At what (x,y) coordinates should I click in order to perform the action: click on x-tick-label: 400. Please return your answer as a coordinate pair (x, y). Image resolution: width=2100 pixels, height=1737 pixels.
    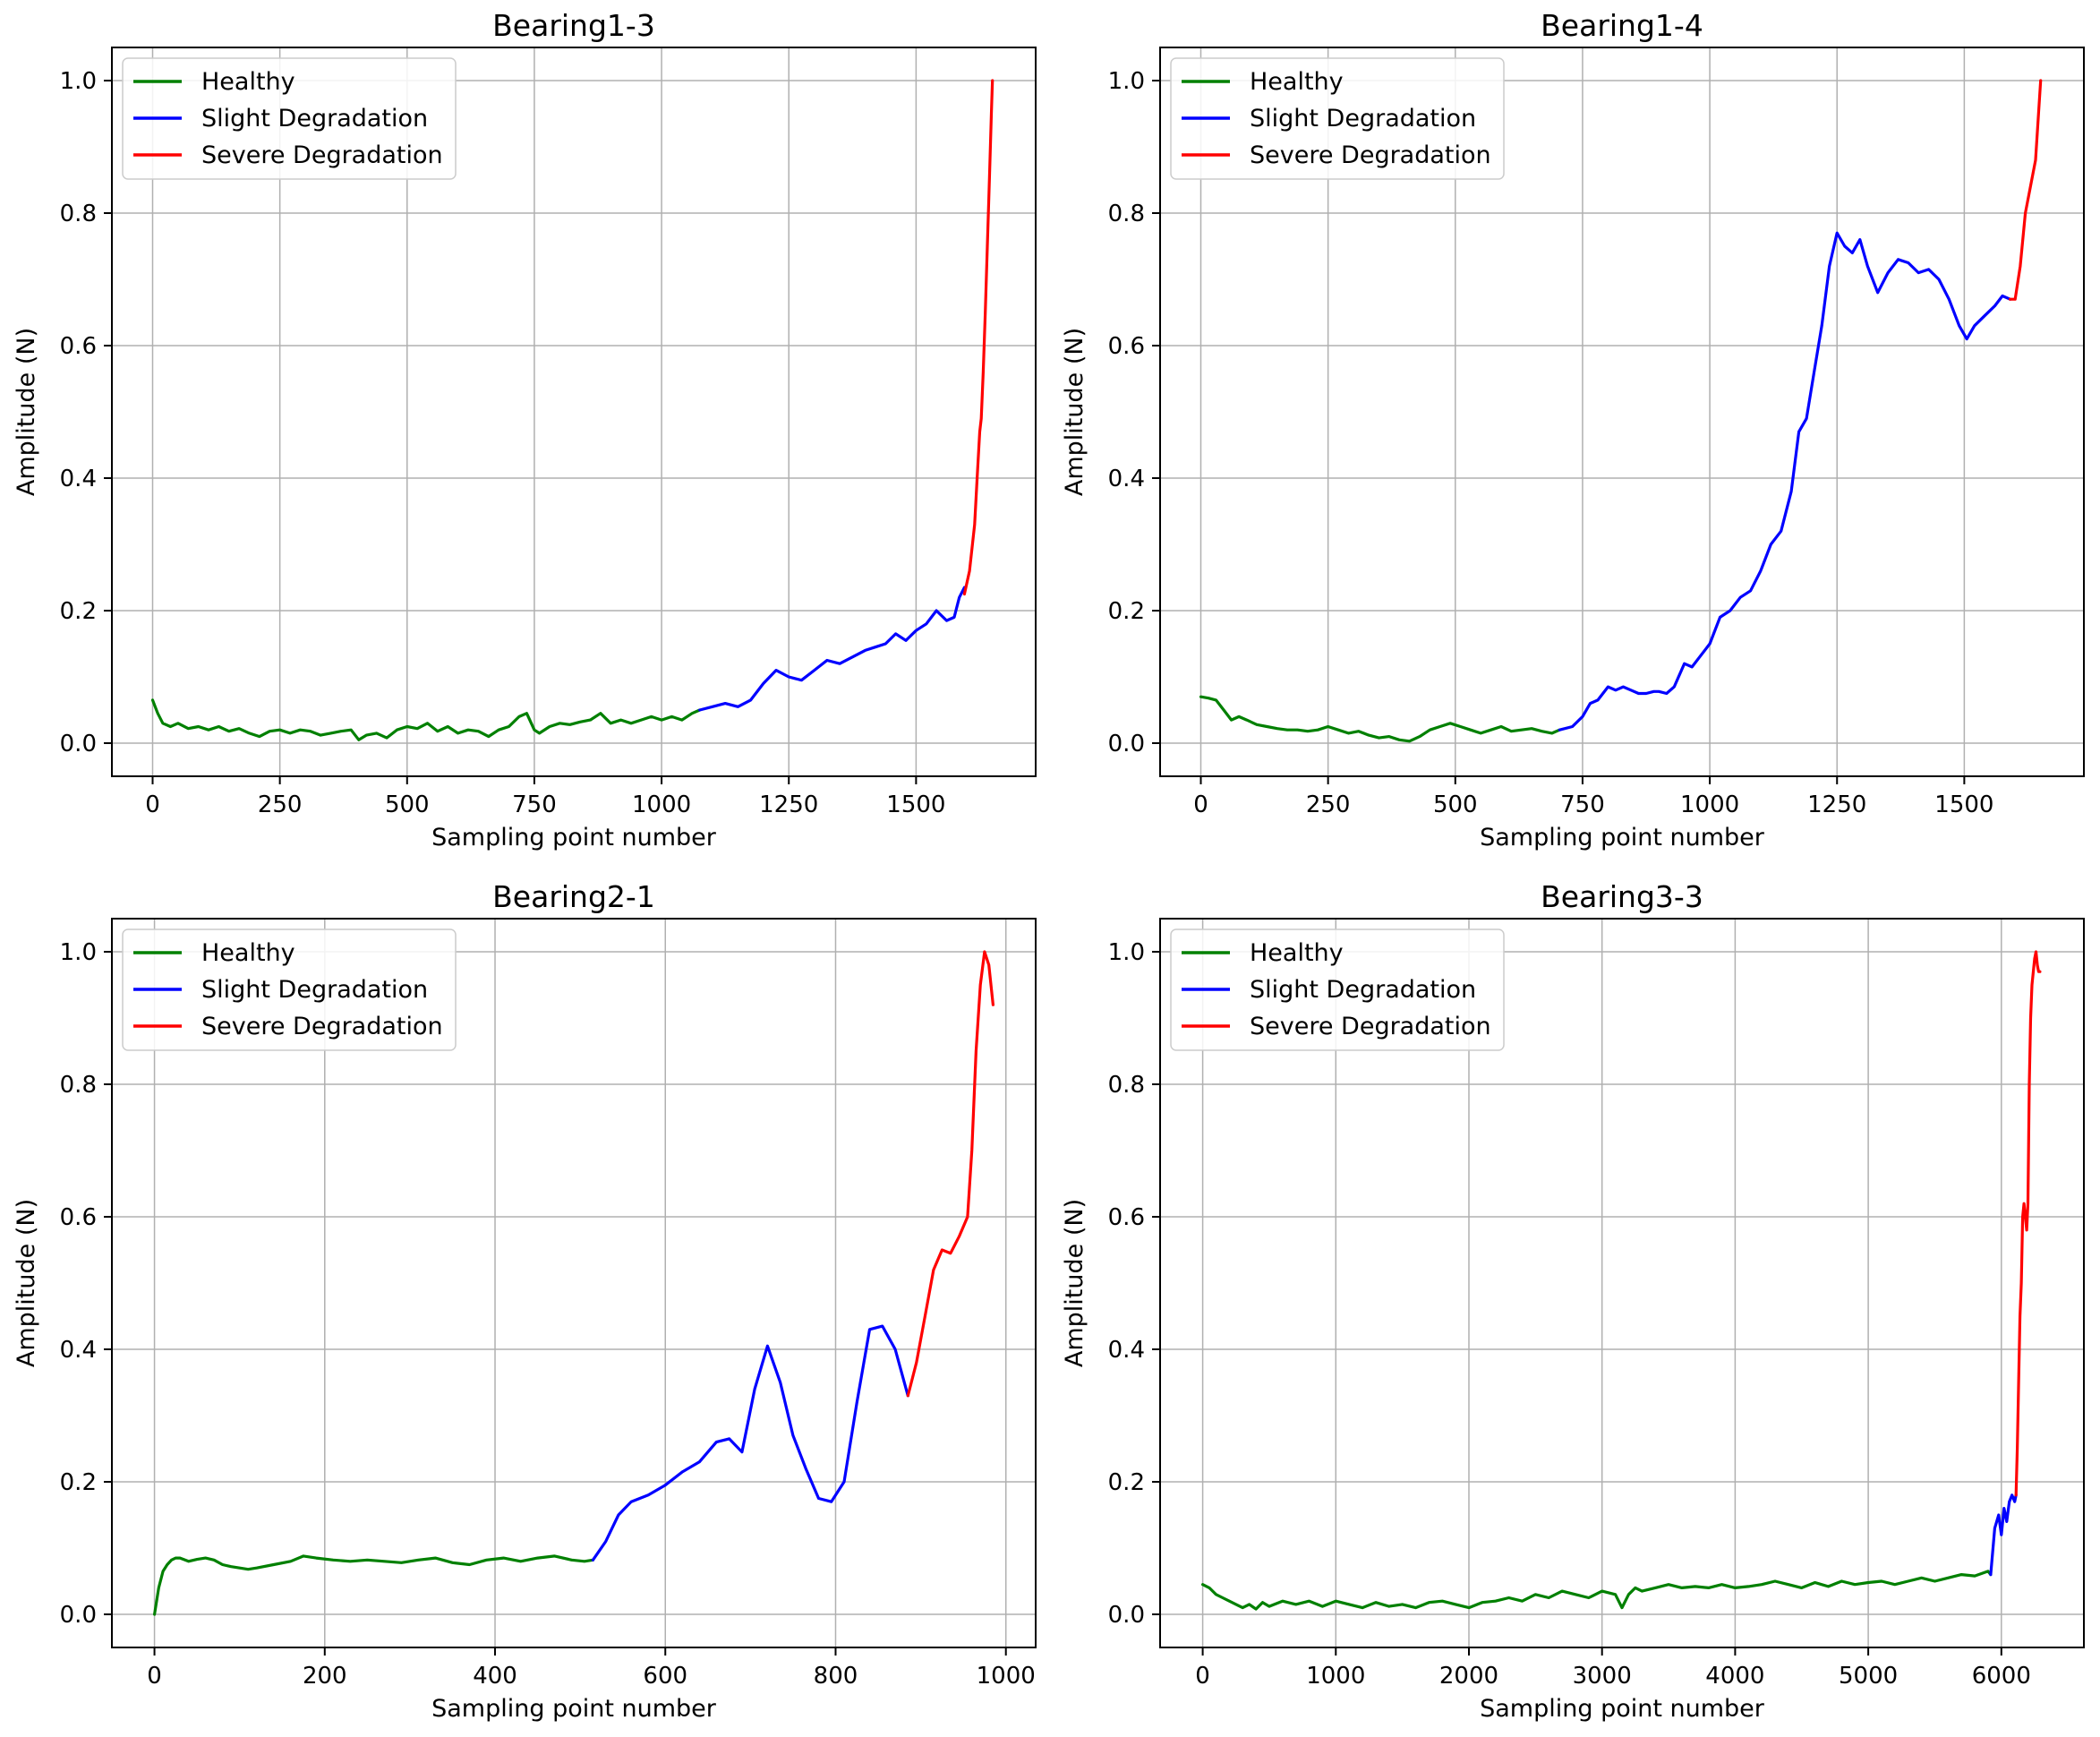
    Looking at the image, I should click on (495, 1677).